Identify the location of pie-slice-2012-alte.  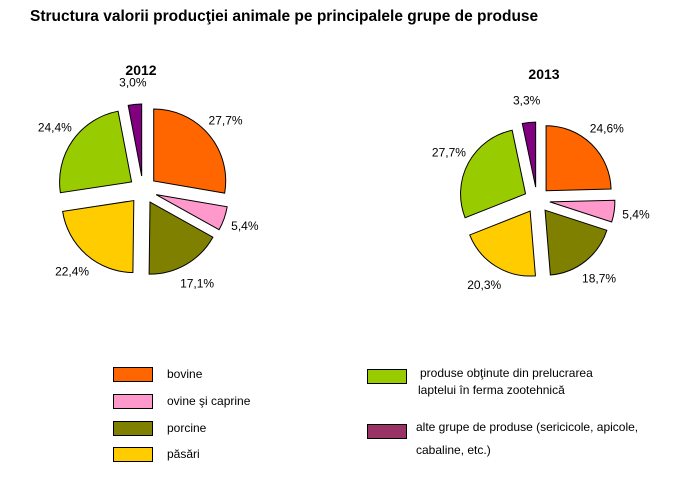
(135, 140).